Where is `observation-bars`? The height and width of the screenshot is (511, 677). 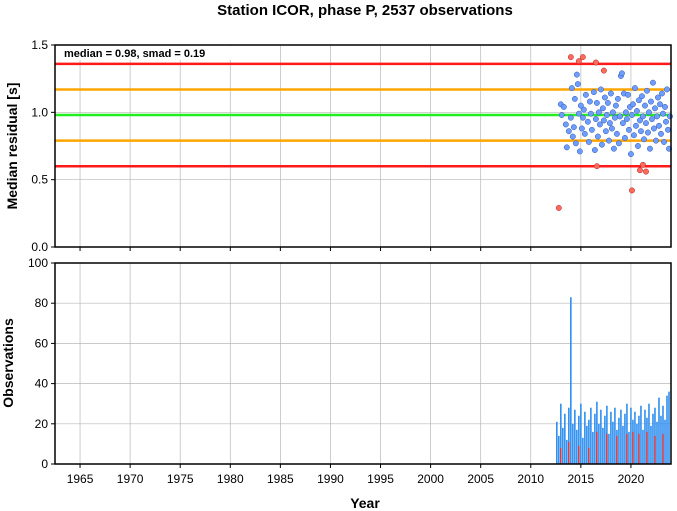 observation-bars is located at coordinates (613, 380).